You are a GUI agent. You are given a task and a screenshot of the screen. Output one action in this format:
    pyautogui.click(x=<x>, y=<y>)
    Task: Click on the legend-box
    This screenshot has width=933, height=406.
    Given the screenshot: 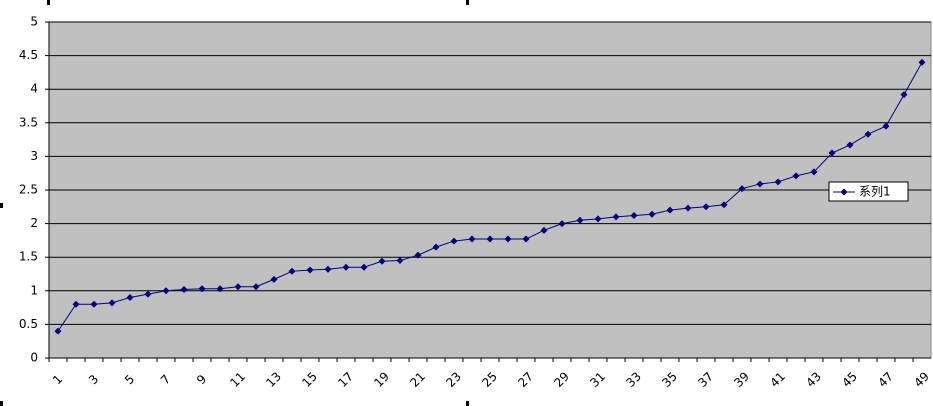 What is the action you would take?
    pyautogui.click(x=868, y=191)
    